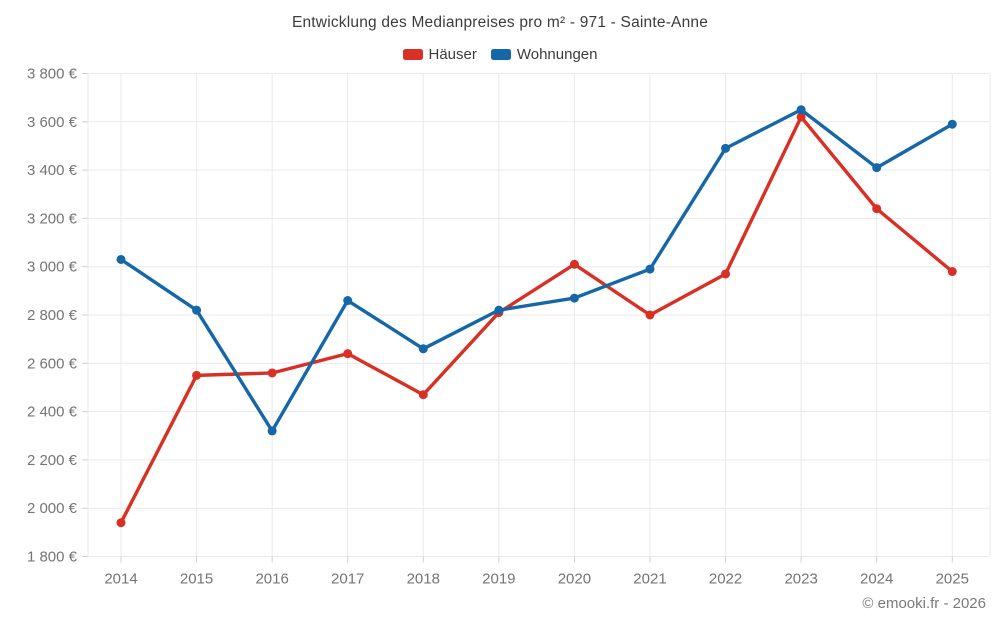 This screenshot has height=630, width=1000. I want to click on data-point-häuser-2025, so click(952, 272).